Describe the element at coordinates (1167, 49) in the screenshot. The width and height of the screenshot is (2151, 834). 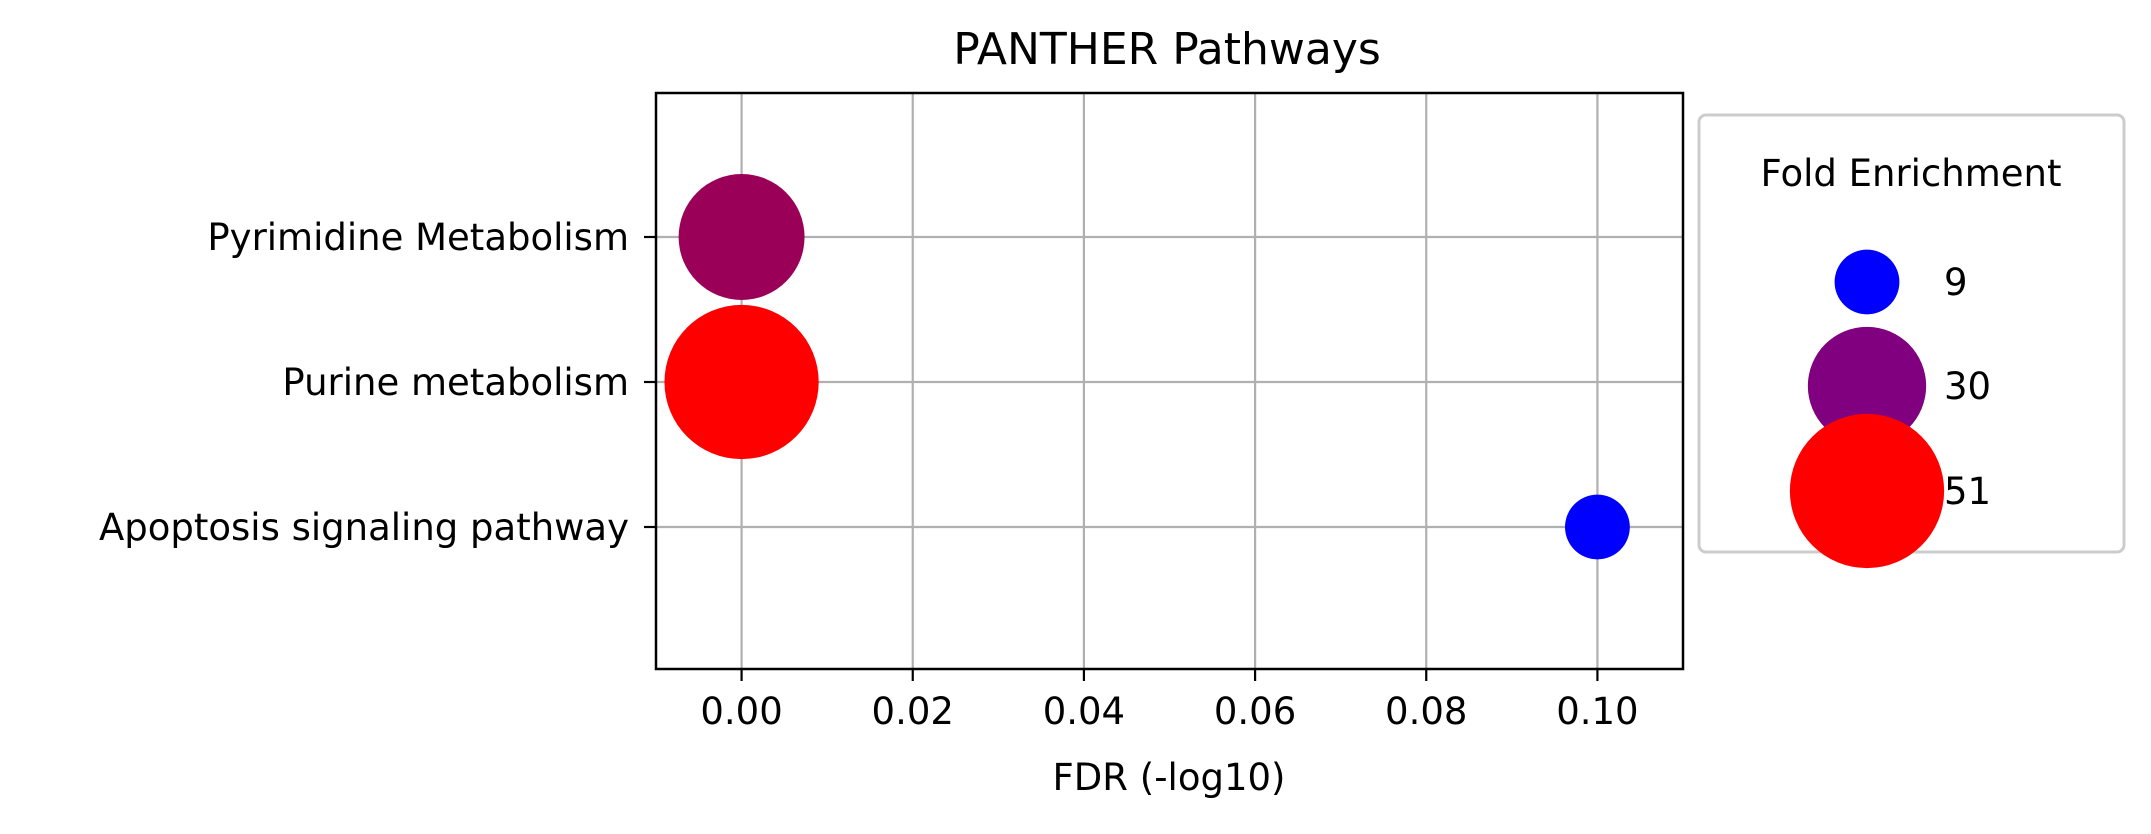
I see `chart-title: PANTHER Pathways` at that location.